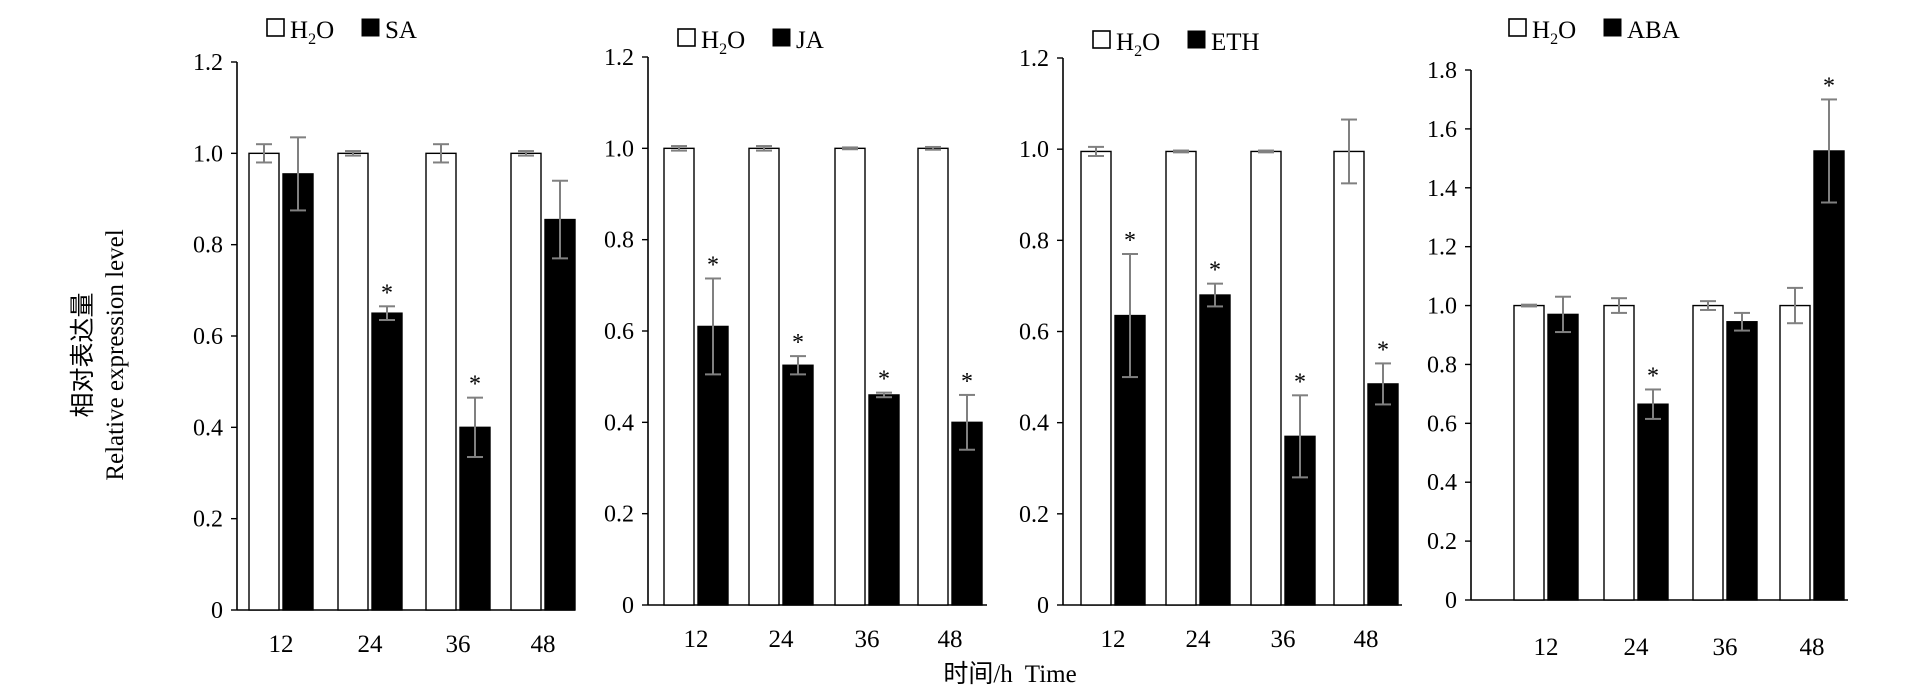 The image size is (1909, 690). Describe the element at coordinates (401, 30) in the screenshot. I see `legend-label-treatment: SA` at that location.